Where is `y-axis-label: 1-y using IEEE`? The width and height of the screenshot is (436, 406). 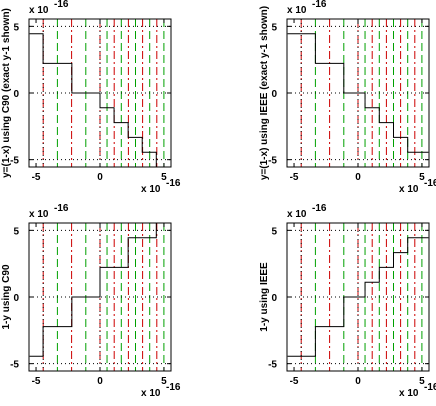 y-axis-label: 1-y using IEEE is located at coordinates (264, 297).